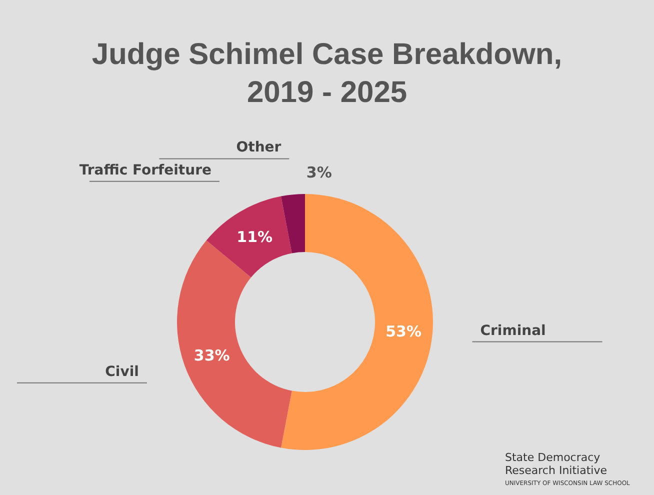 This screenshot has width=654, height=495. Describe the element at coordinates (513, 330) in the screenshot. I see `slice-label: Criminal` at that location.